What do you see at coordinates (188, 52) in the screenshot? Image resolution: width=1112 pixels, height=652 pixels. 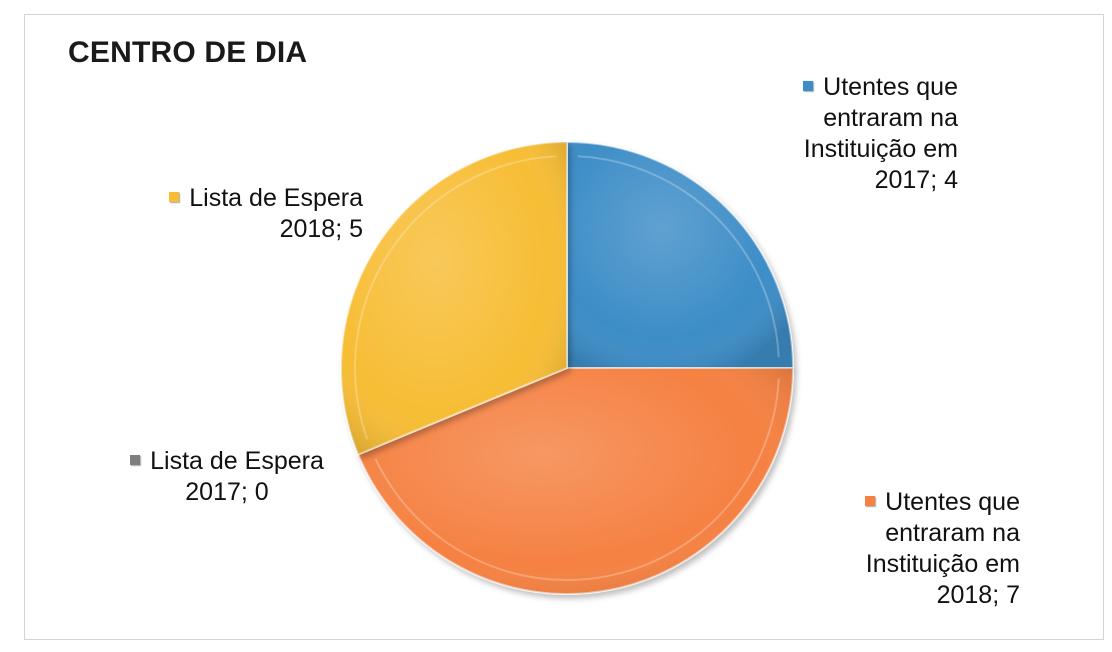 I see `chart-title: CENTRO DE DIA` at bounding box center [188, 52].